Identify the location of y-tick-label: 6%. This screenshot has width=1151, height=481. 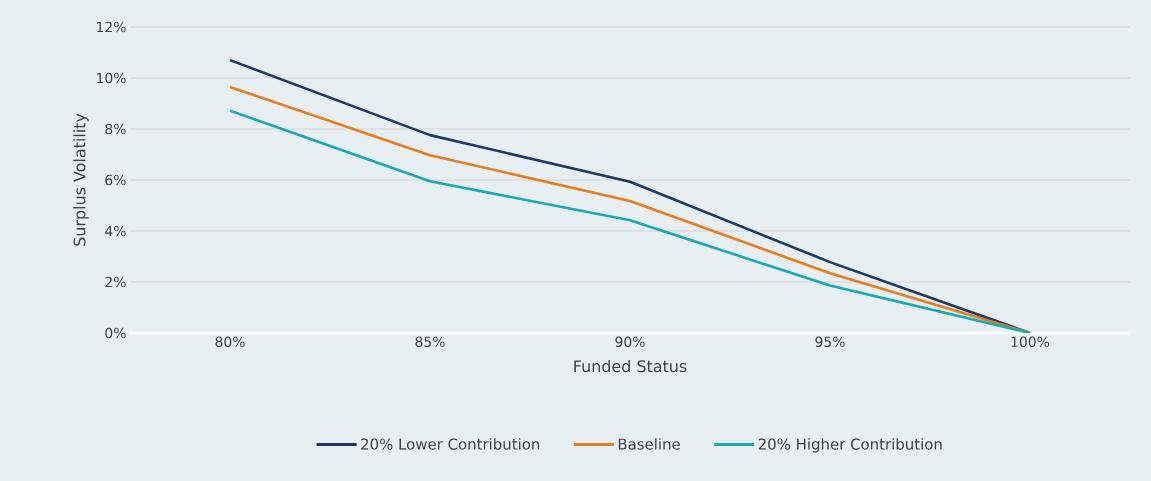
(115, 180).